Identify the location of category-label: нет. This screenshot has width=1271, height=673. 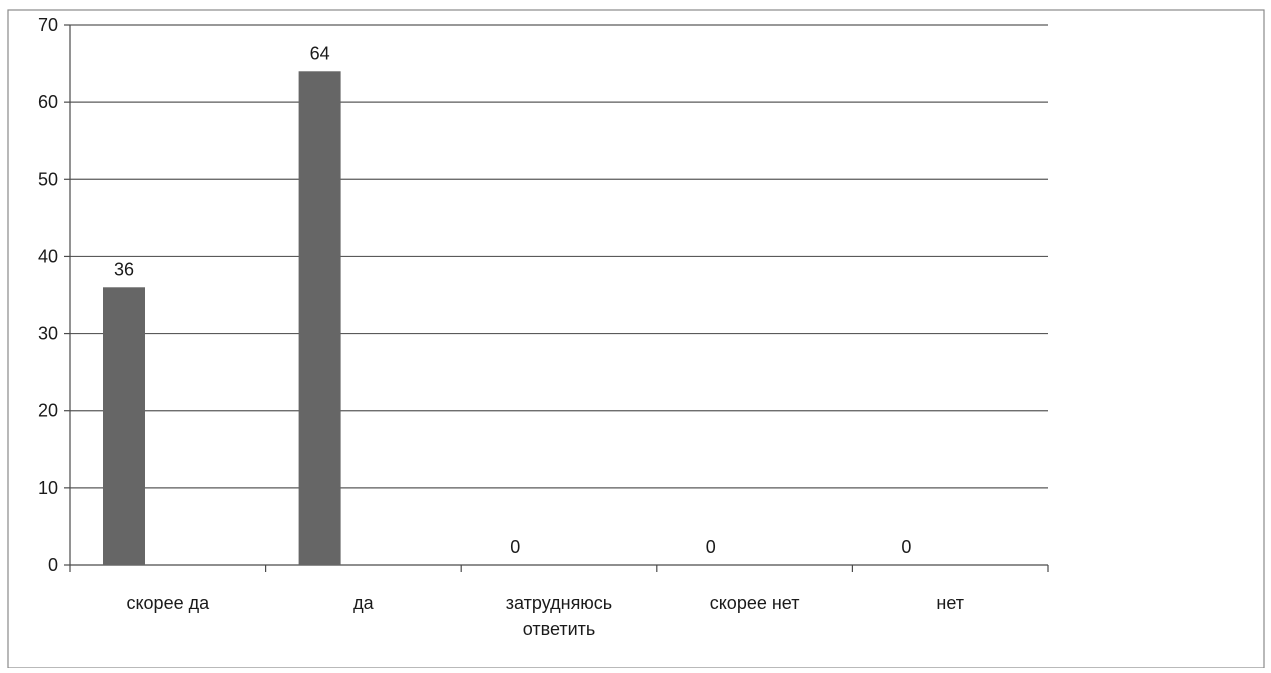
(950, 603).